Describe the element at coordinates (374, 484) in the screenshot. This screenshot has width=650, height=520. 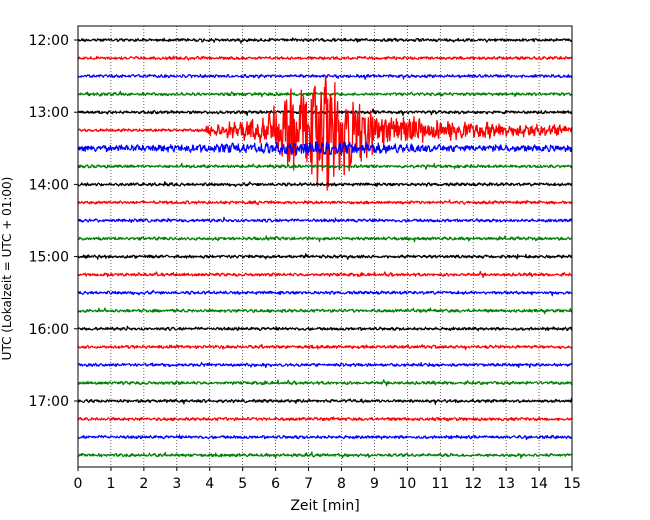
I see `x-tick-label: 9` at that location.